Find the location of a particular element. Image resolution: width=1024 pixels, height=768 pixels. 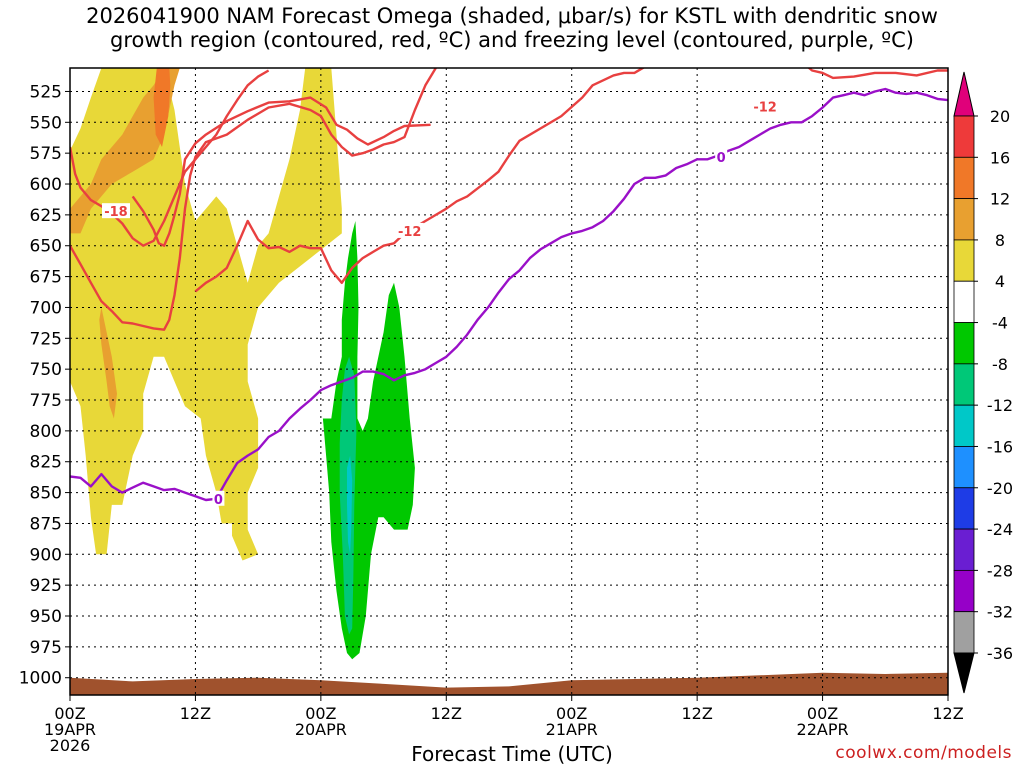

colorbar-label-5: -4 is located at coordinates (1000, 323).